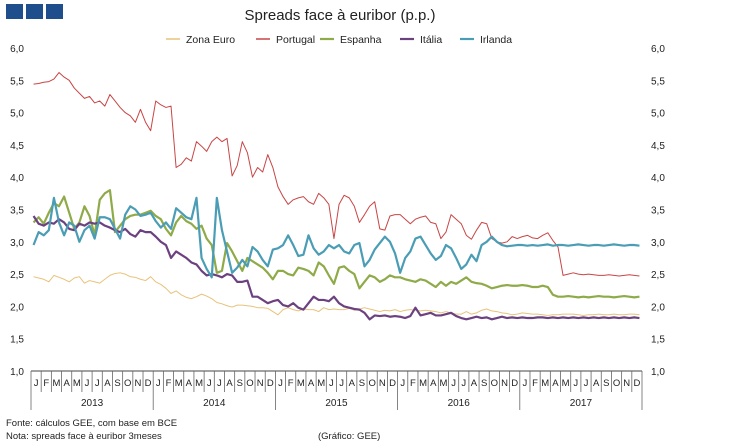 This screenshot has width=750, height=446. Describe the element at coordinates (214, 403) in the screenshot. I see `x-year-label: 2014` at that location.